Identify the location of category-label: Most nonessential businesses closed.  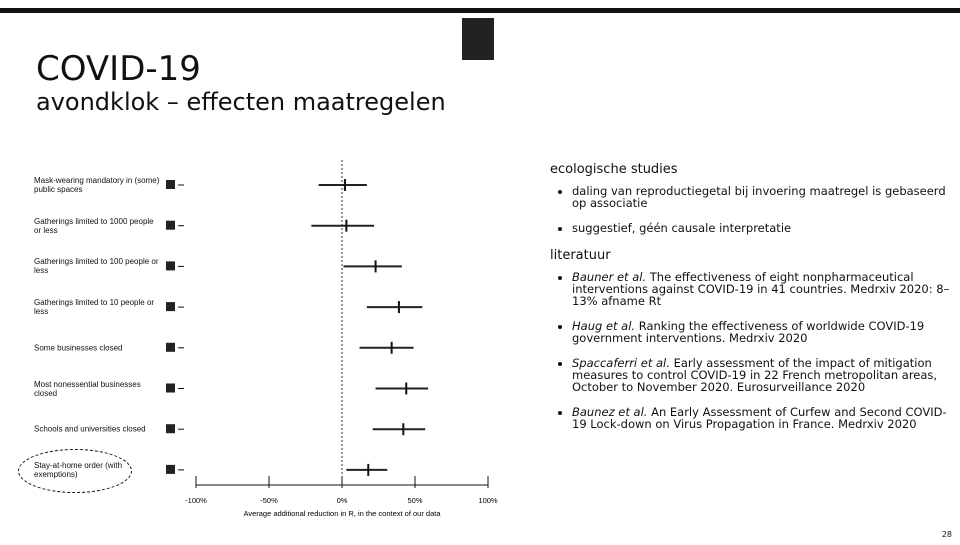
(87, 388).